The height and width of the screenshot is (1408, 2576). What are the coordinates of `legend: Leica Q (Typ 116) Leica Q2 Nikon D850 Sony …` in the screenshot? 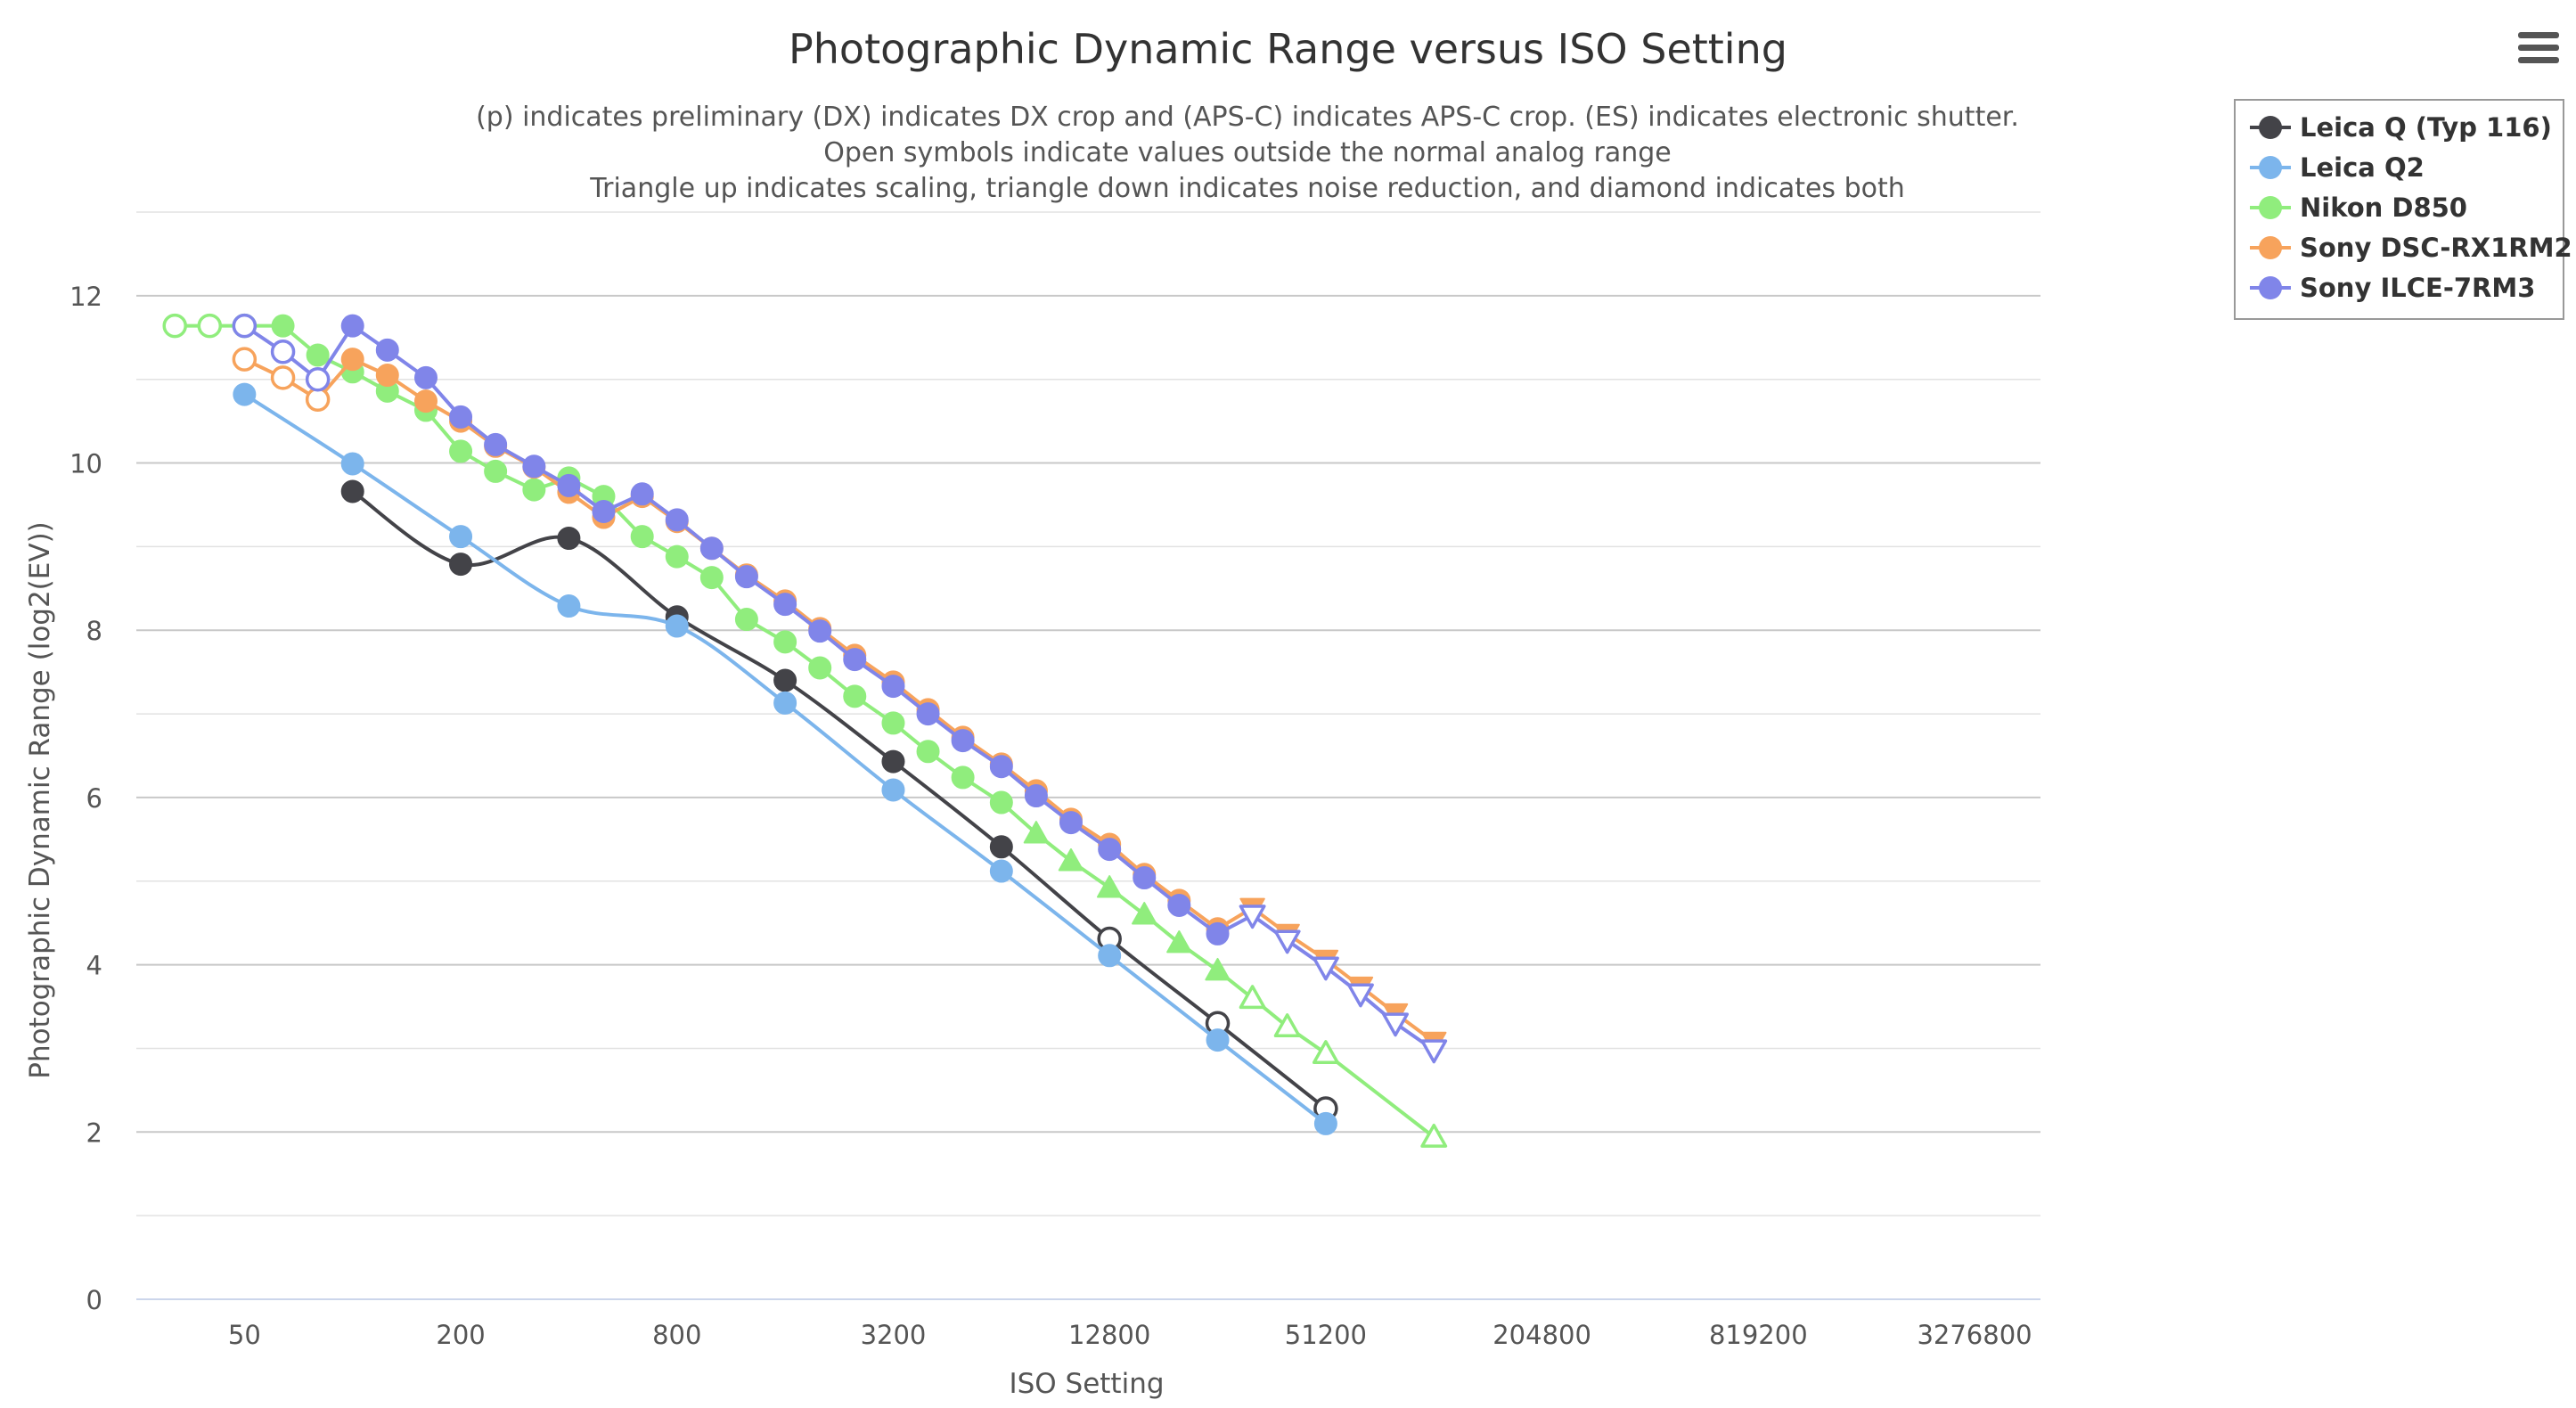 It's located at (2403, 209).